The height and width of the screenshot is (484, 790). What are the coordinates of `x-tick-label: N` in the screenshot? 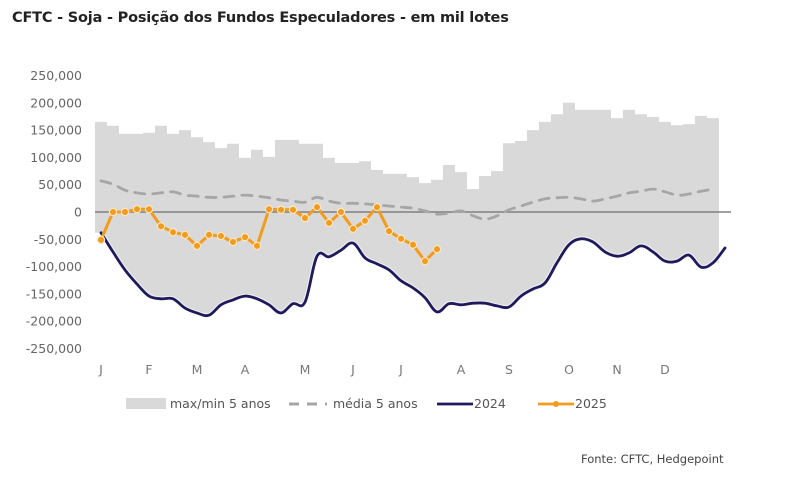 It's located at (616, 369).